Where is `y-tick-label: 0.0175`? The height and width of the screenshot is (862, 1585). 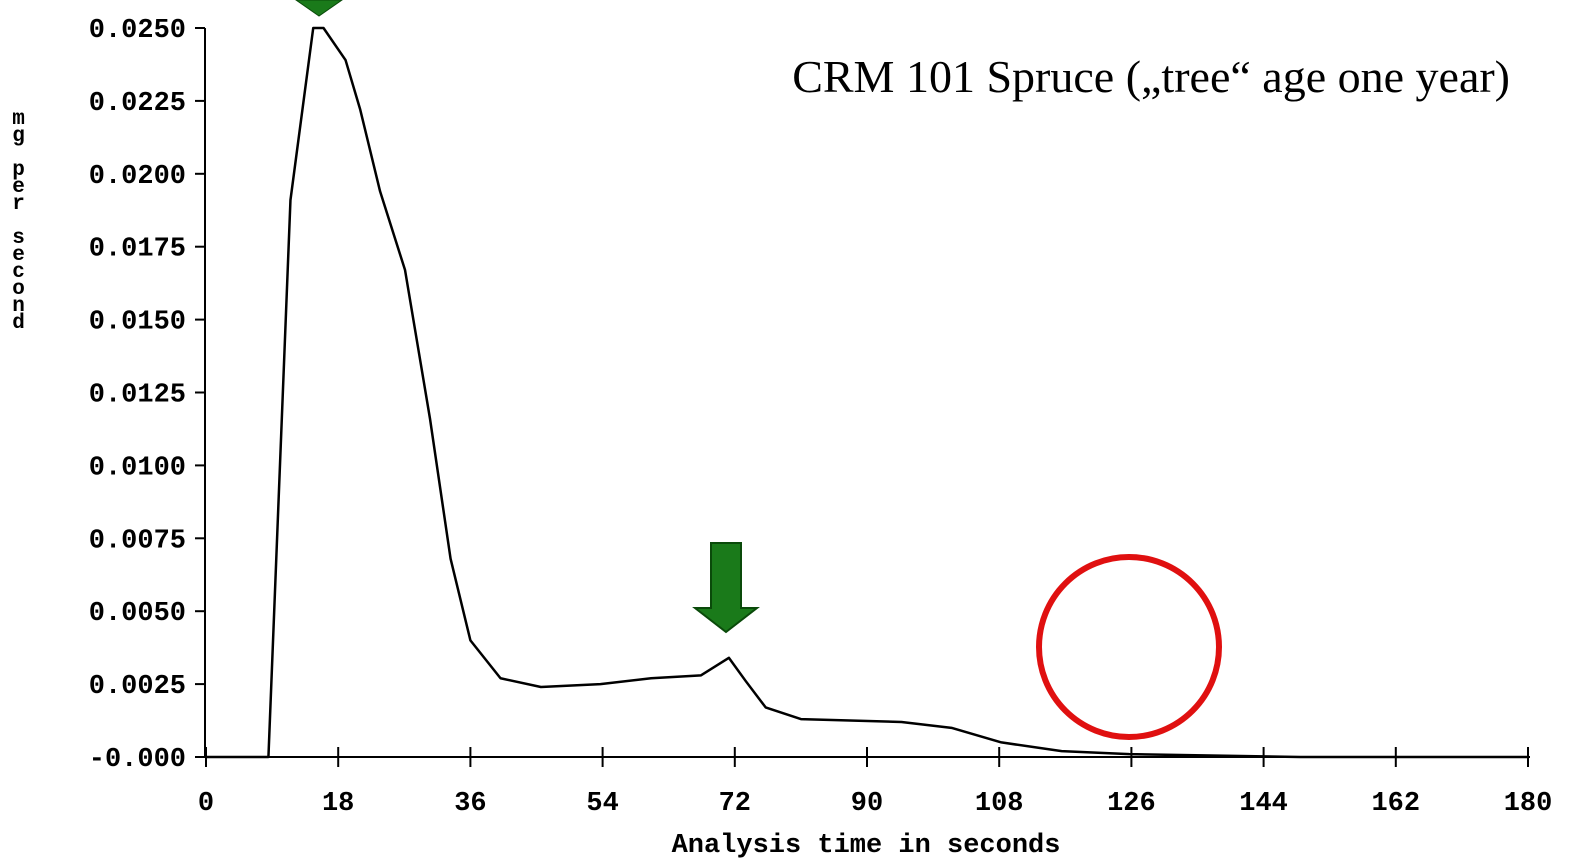 y-tick-label: 0.0175 is located at coordinates (137, 250).